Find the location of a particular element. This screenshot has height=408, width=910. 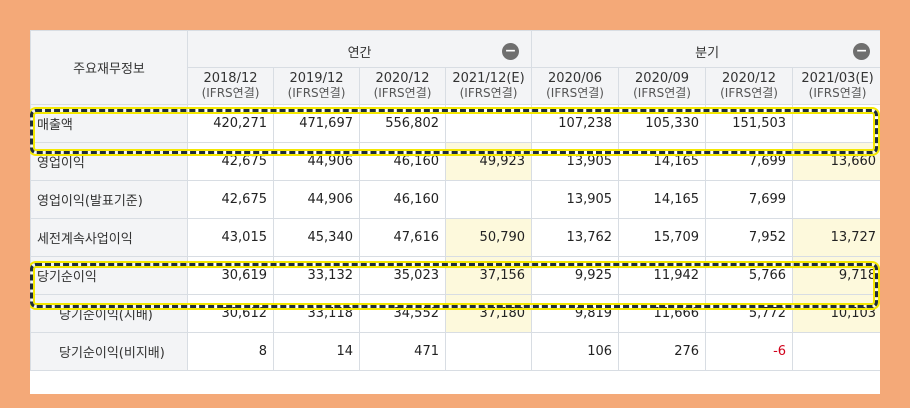

table-cell: 49,923 is located at coordinates (488, 161).